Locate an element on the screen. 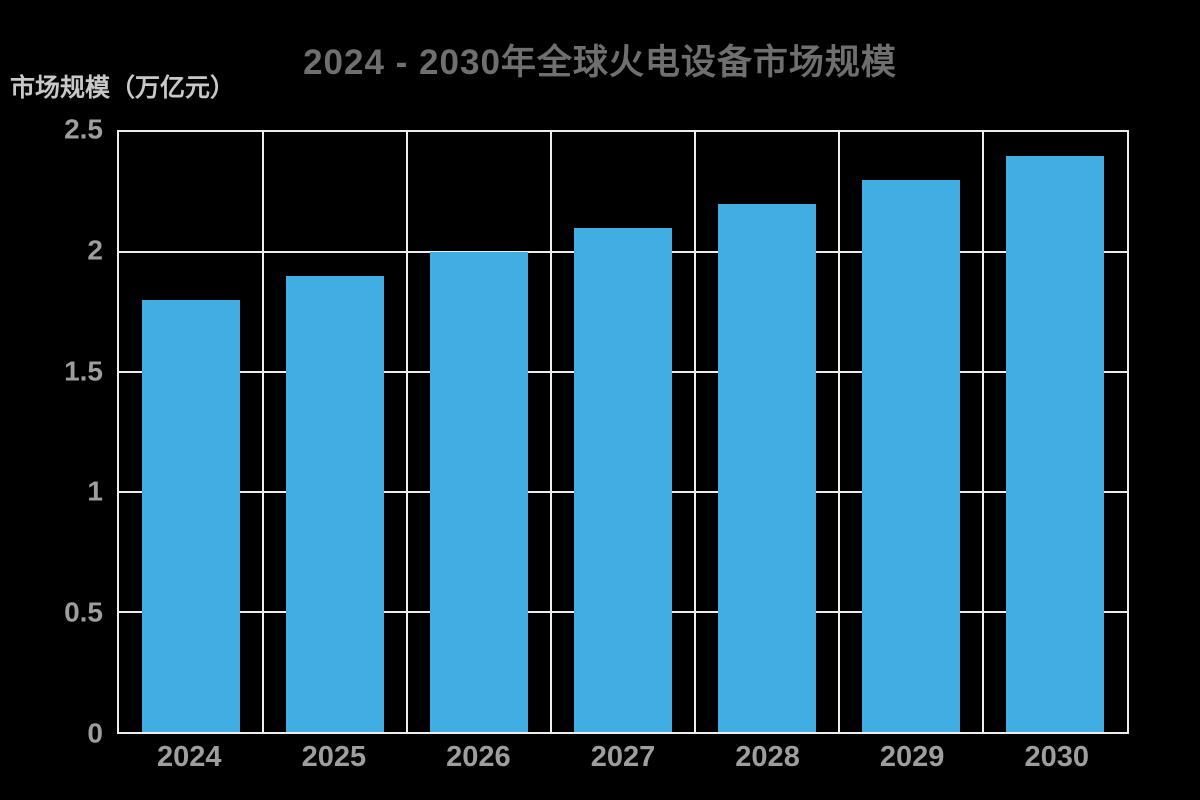 The height and width of the screenshot is (800, 1200). y-tick-label: 2.5 is located at coordinates (83, 129).